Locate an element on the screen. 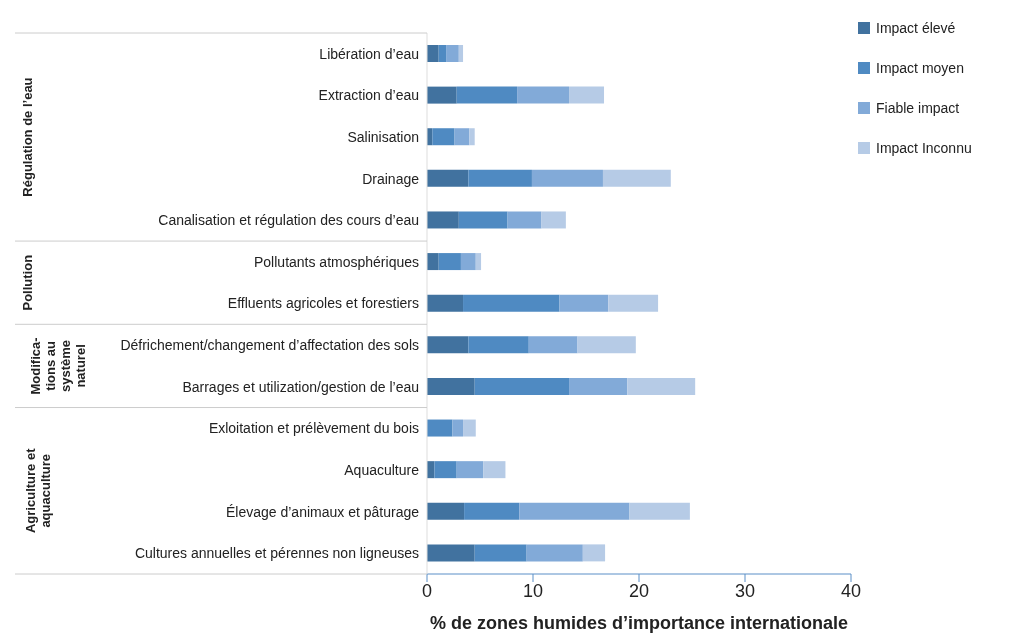 The width and height of the screenshot is (1019, 642). y-tick-label: Extraction d’eau is located at coordinates (368, 95).